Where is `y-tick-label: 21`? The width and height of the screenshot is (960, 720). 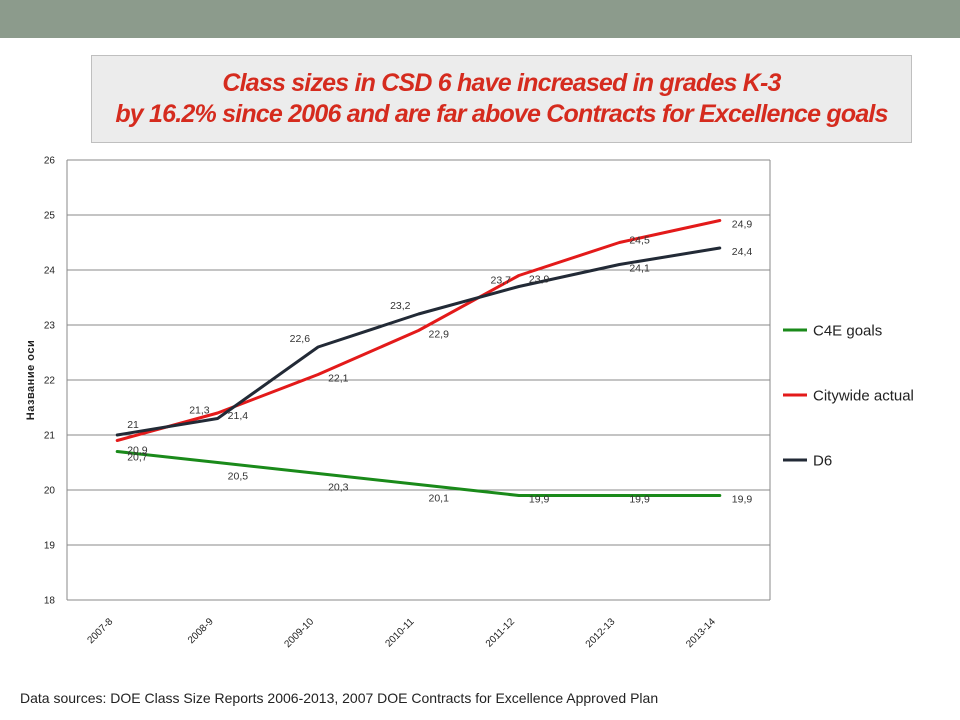
y-tick-label: 21 is located at coordinates (50, 436).